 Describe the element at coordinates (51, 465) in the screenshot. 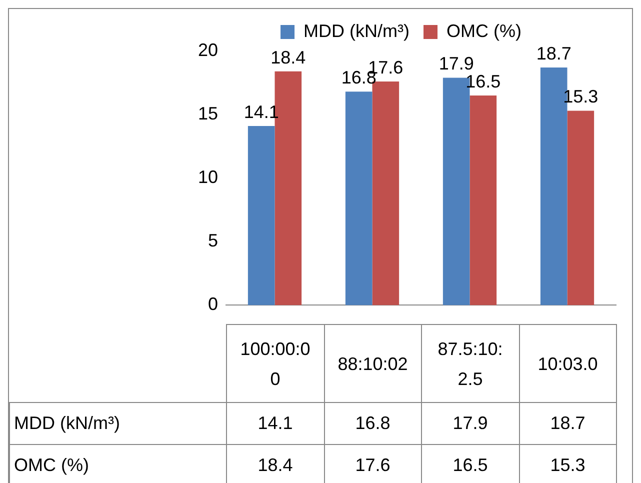

I see `text: OMC (%)` at that location.